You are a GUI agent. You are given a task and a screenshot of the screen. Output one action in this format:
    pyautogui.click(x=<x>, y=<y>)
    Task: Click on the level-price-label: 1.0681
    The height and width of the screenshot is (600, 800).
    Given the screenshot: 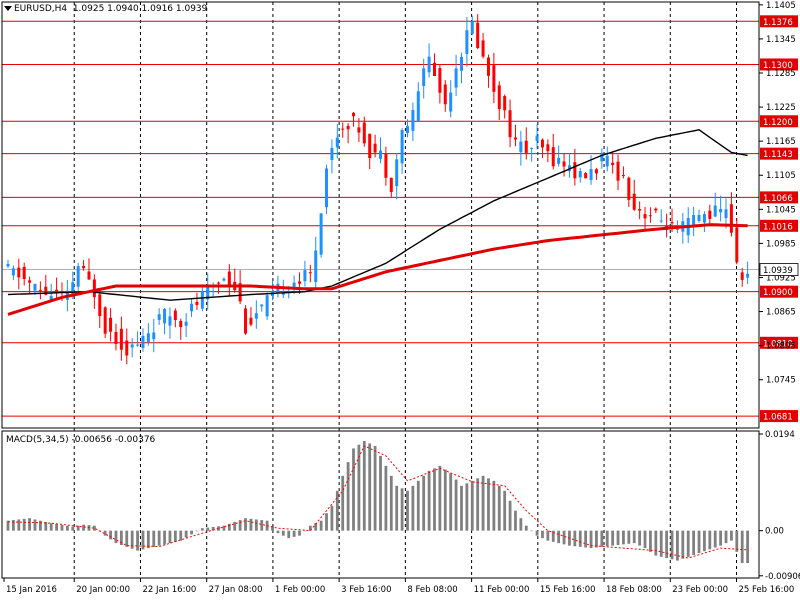 What is the action you would take?
    pyautogui.click(x=778, y=418)
    